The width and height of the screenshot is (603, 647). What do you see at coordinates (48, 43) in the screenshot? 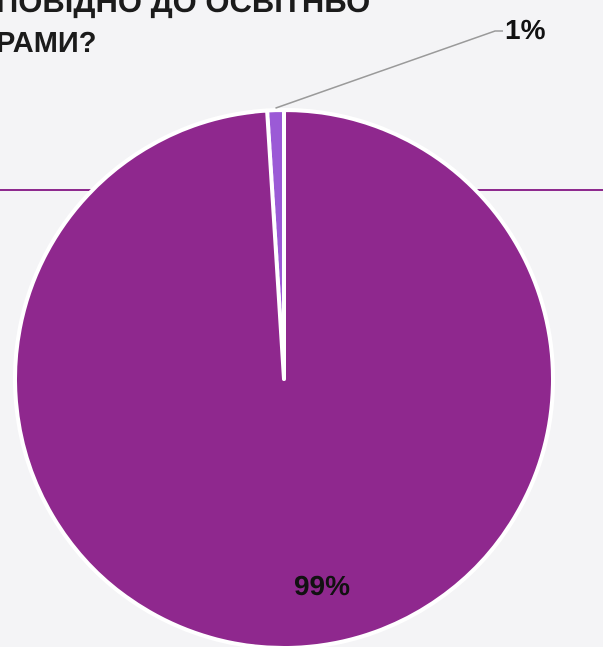
I see `chart-title-line-2: РАМИ?` at bounding box center [48, 43].